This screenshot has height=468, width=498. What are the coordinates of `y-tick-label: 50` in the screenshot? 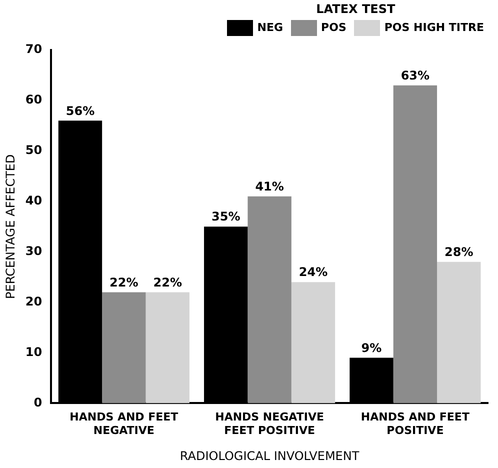 It's located at (33, 150).